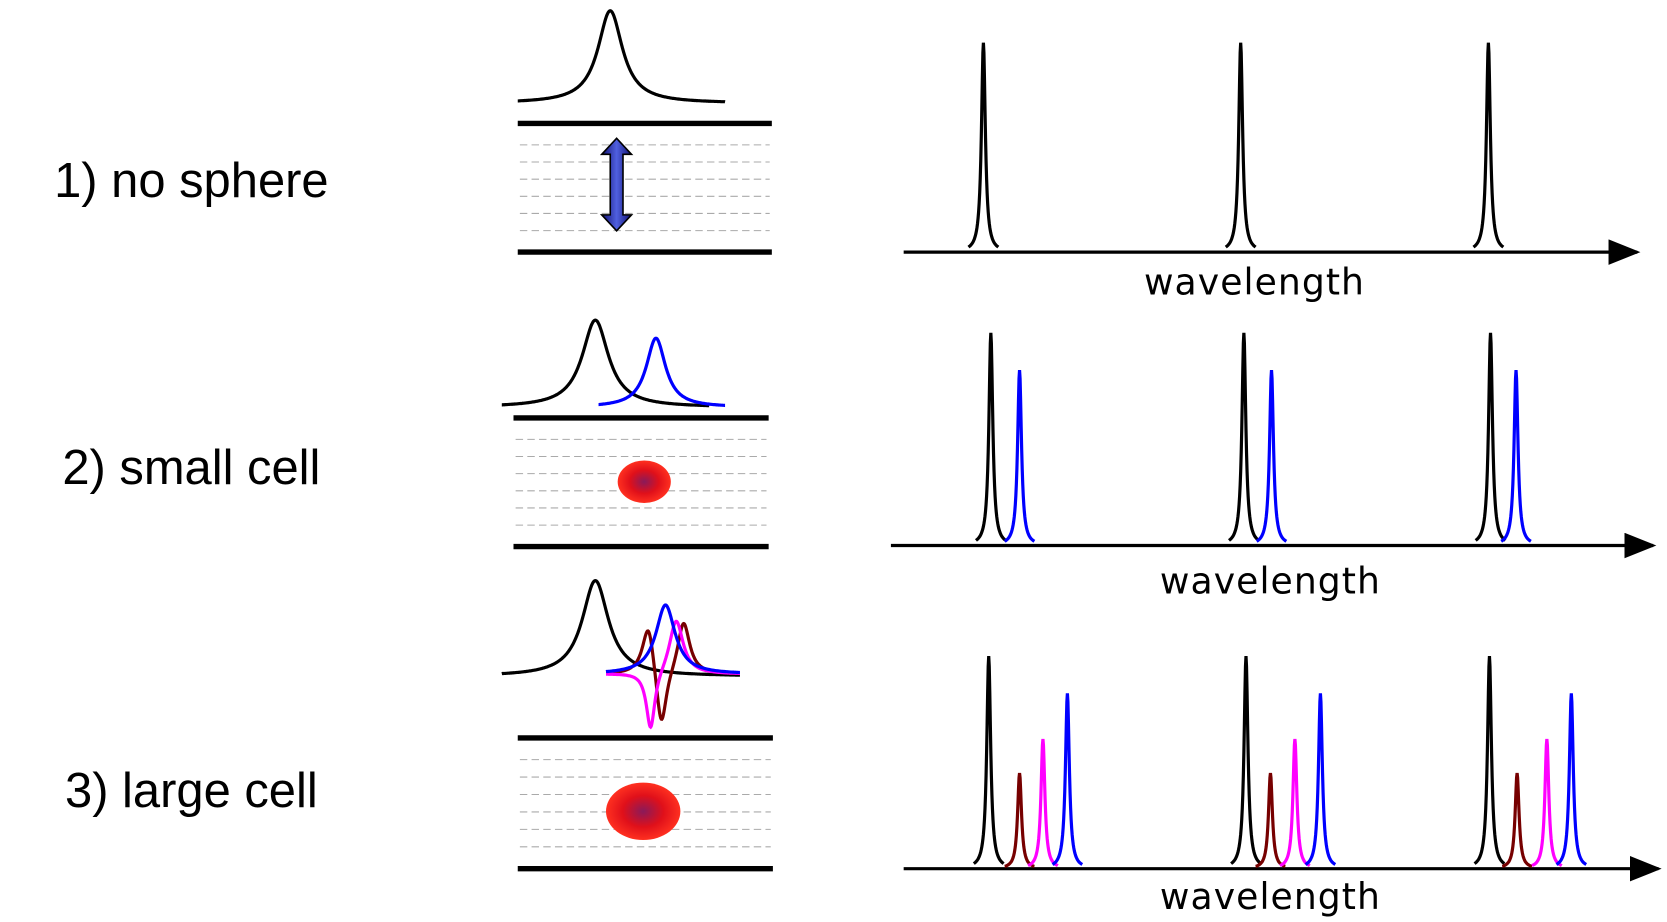 The height and width of the screenshot is (922, 1667). What do you see at coordinates (191, 181) in the screenshot?
I see `row-label: 1) no sphere` at bounding box center [191, 181].